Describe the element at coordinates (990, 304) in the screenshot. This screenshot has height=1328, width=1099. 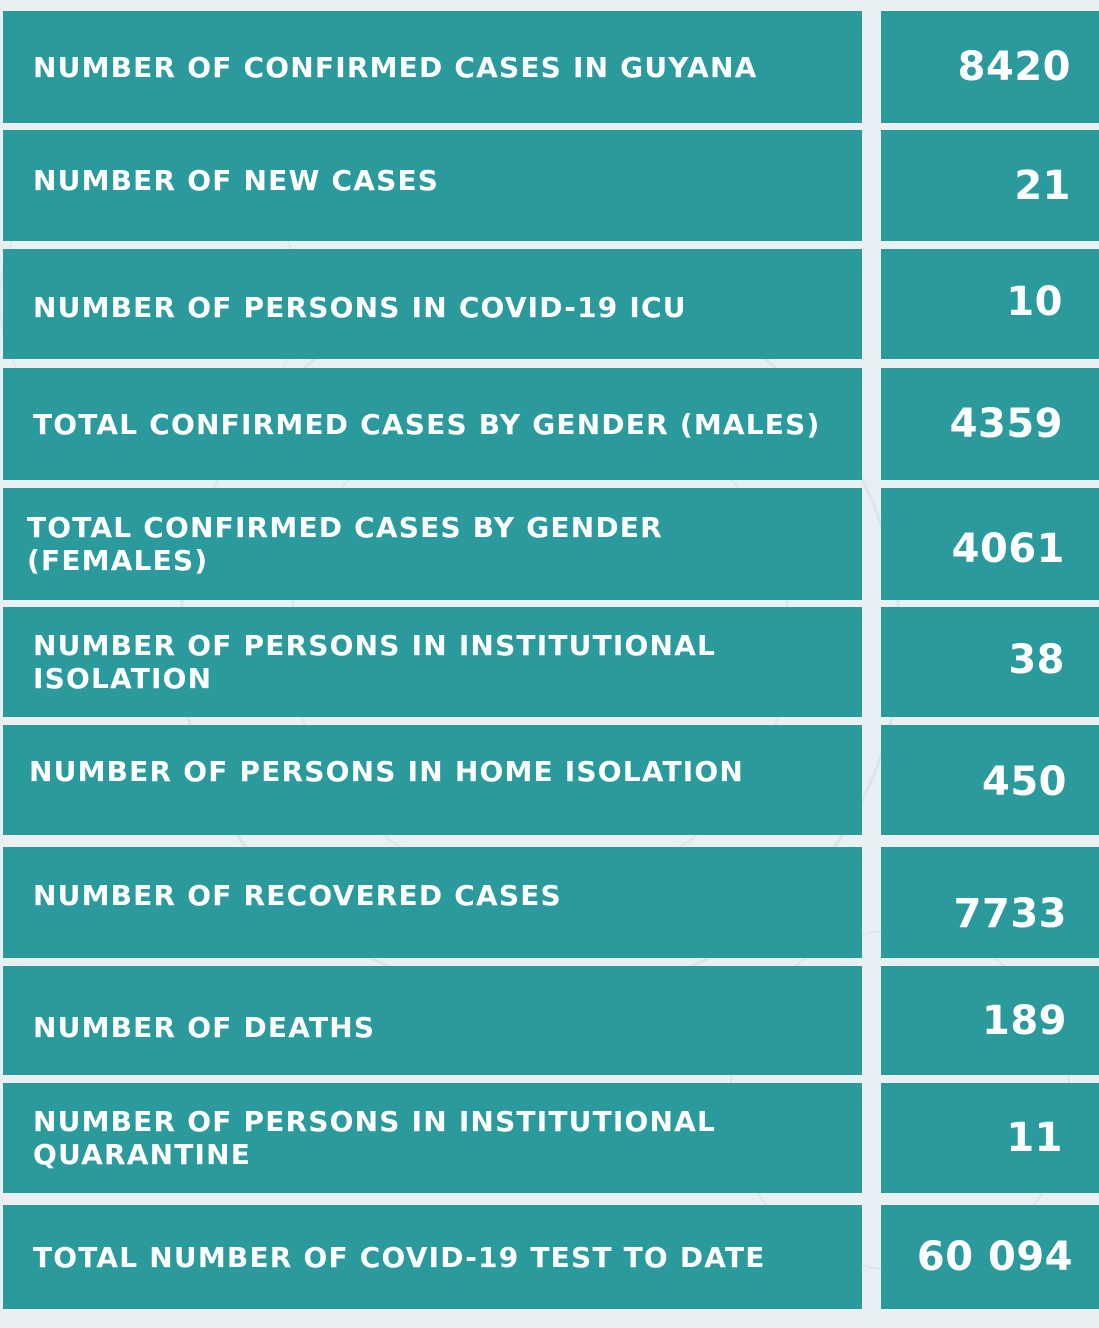
I see `stat-value: 10` at that location.